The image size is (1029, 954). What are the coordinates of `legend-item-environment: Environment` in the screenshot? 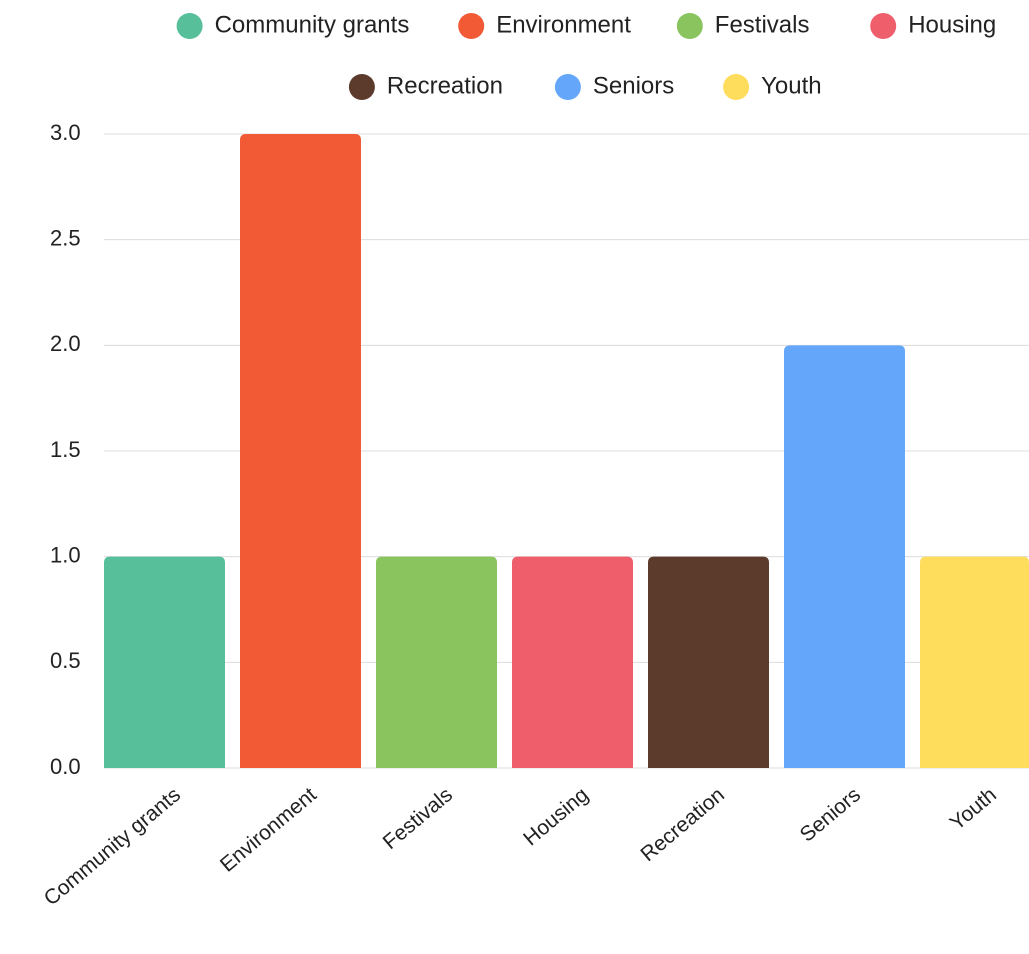 It's located at (544, 25).